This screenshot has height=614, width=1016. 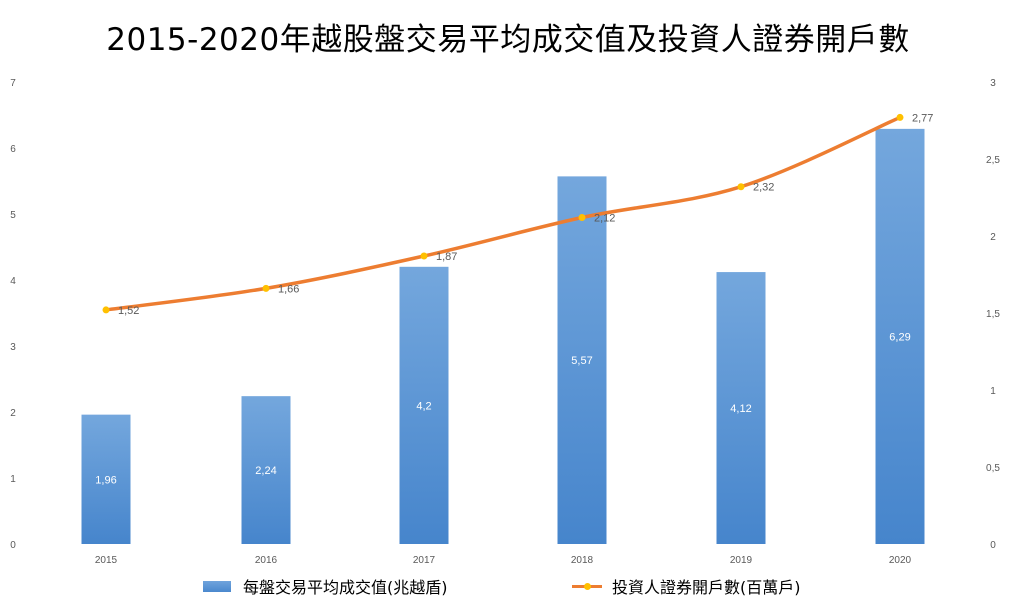 What do you see at coordinates (13, 347) in the screenshot?
I see `left-tick-label: 3` at bounding box center [13, 347].